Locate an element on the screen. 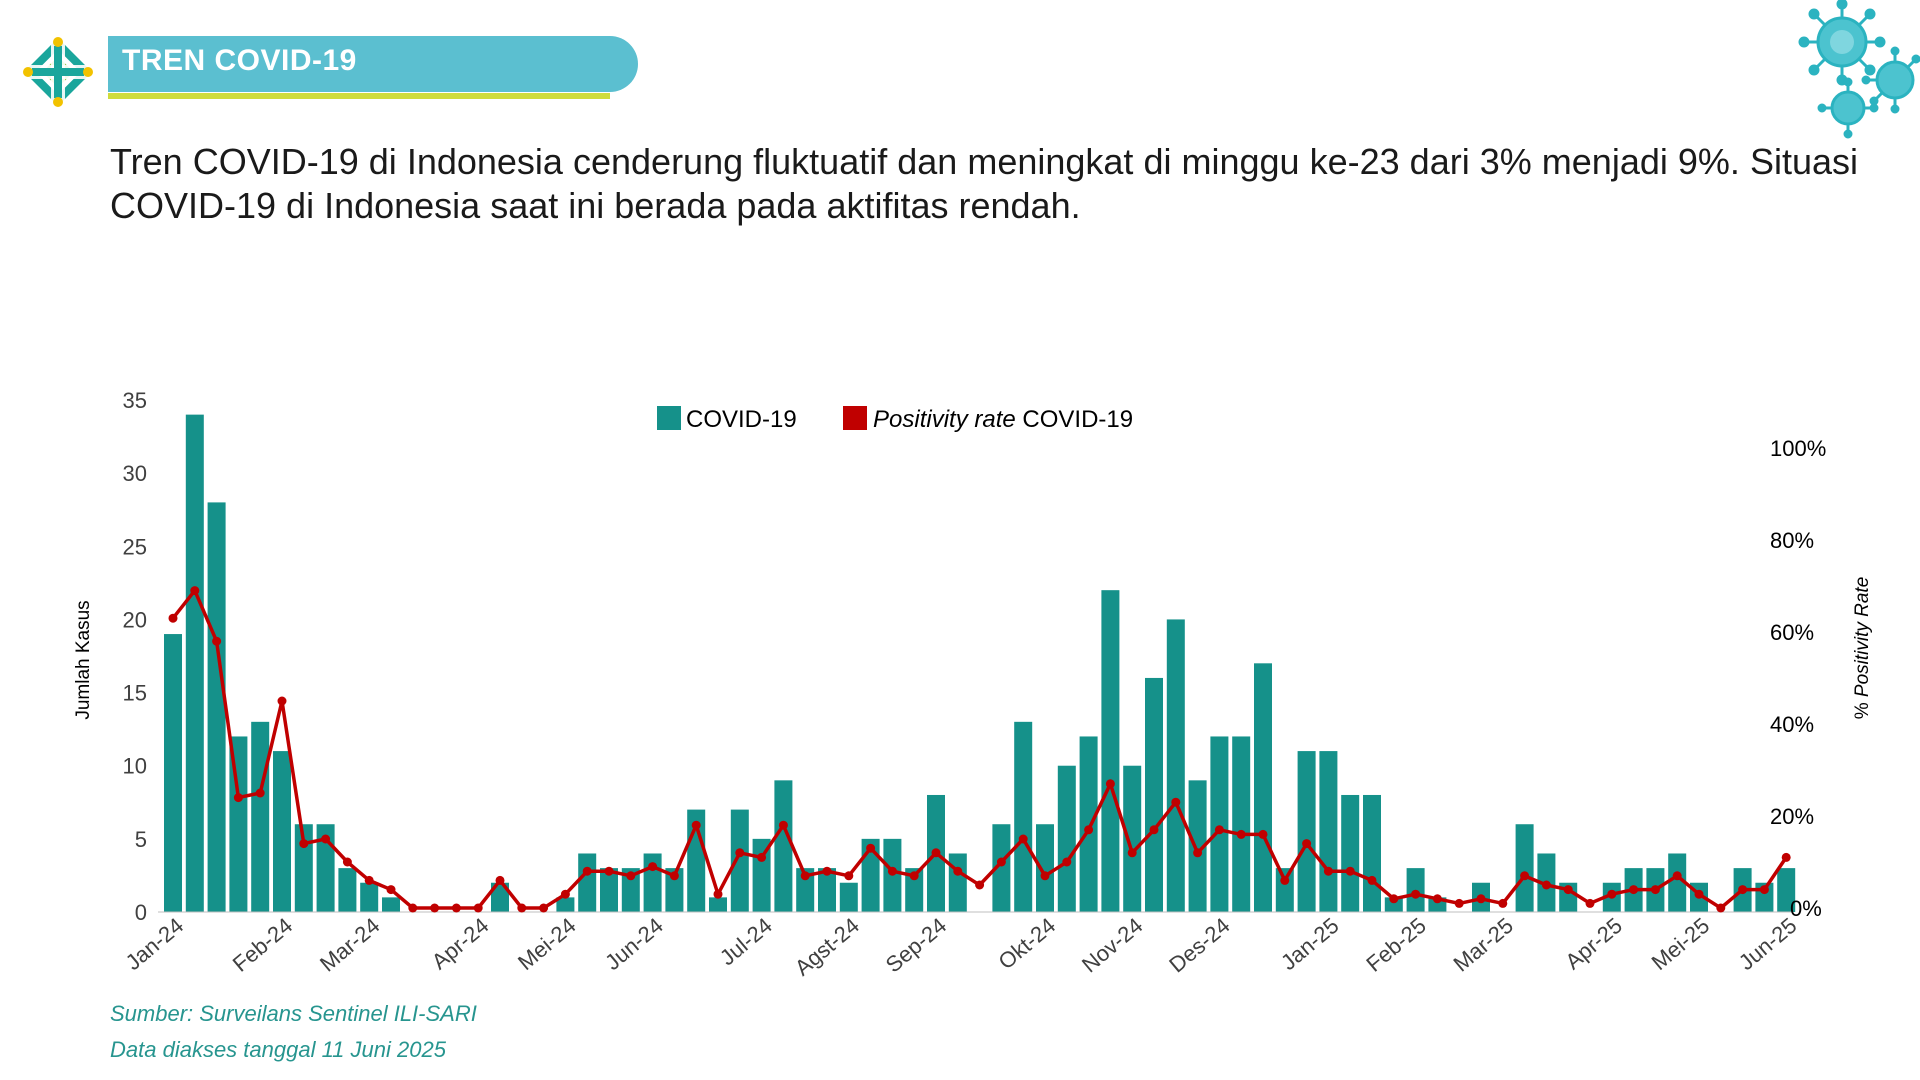 The image size is (1920, 1080). y-tick-label: 20 is located at coordinates (135, 619).